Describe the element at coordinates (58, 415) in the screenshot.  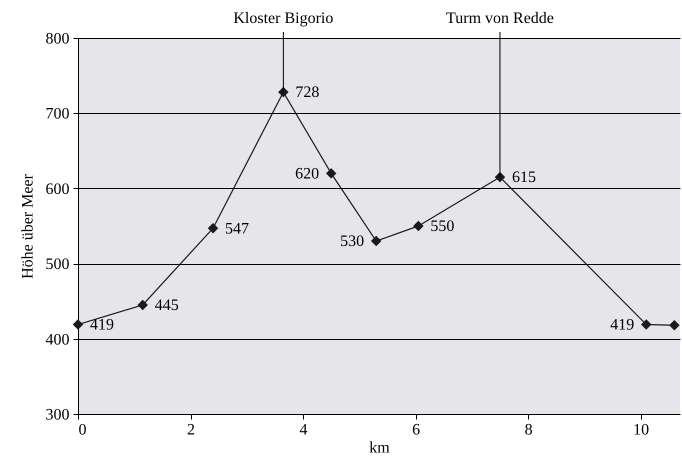
I see `y-tick-label: 300` at that location.